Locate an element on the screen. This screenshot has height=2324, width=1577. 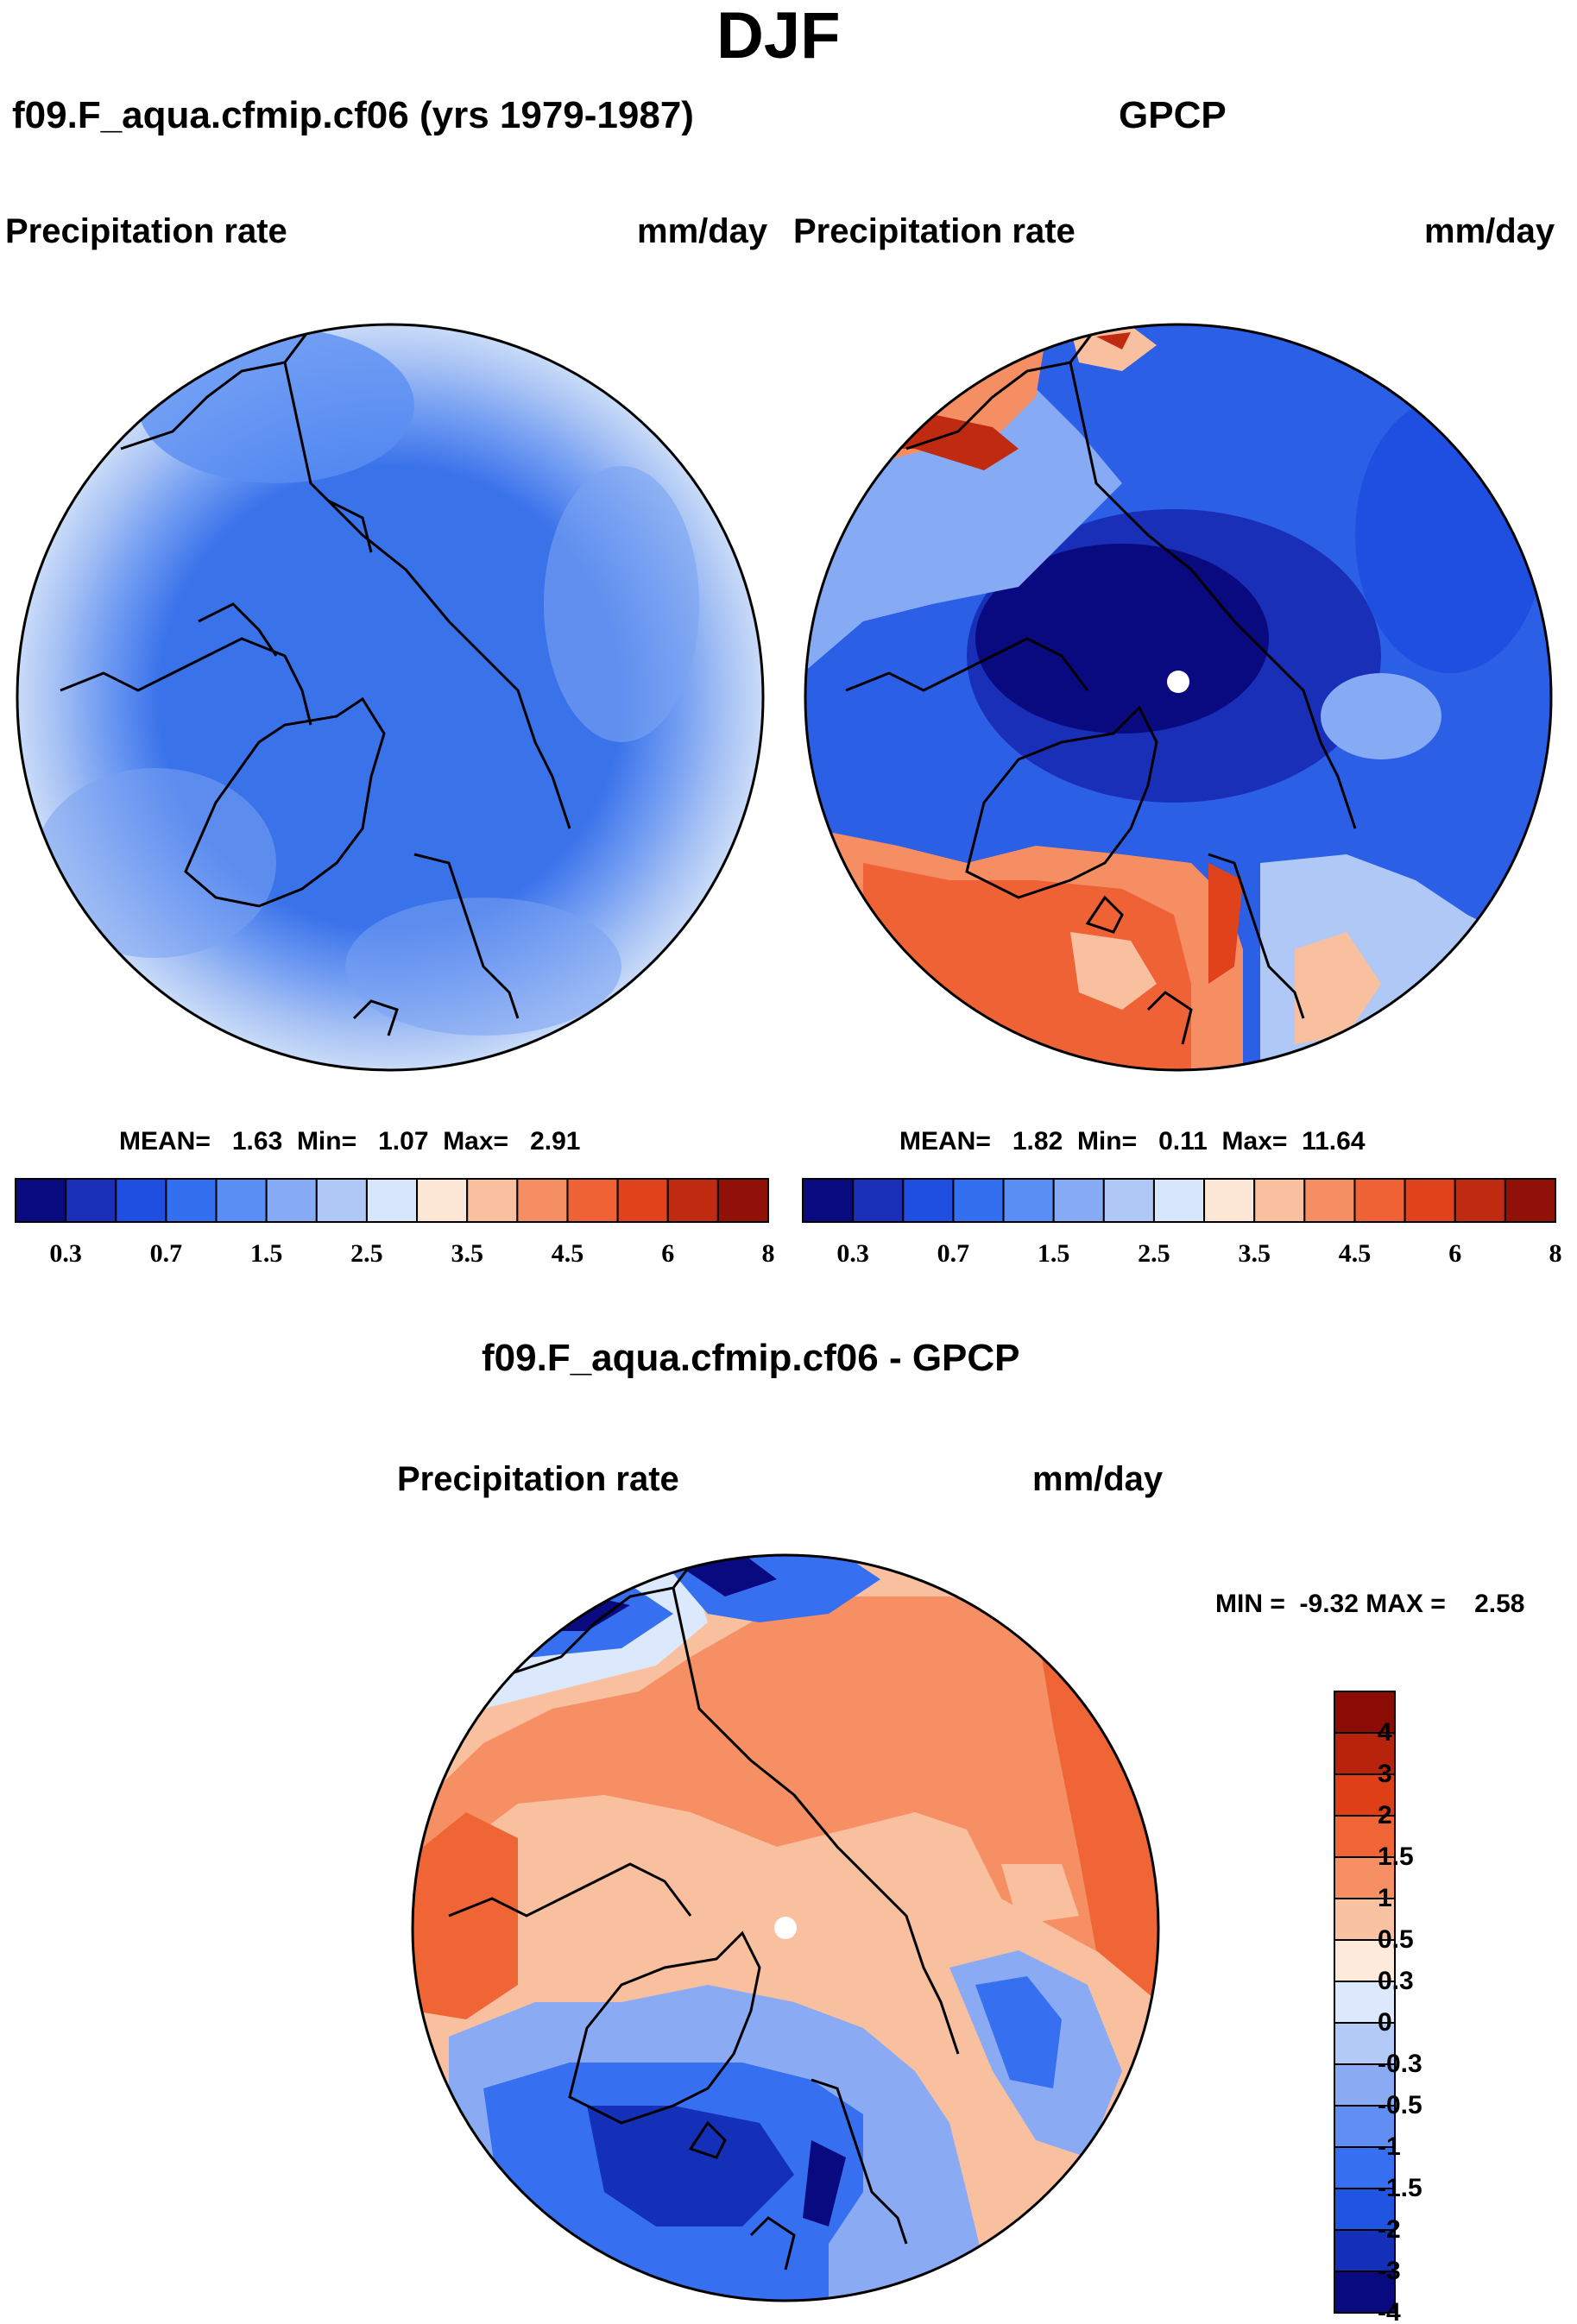
diff-colorbar-tick-label: 0 is located at coordinates (1385, 2022).